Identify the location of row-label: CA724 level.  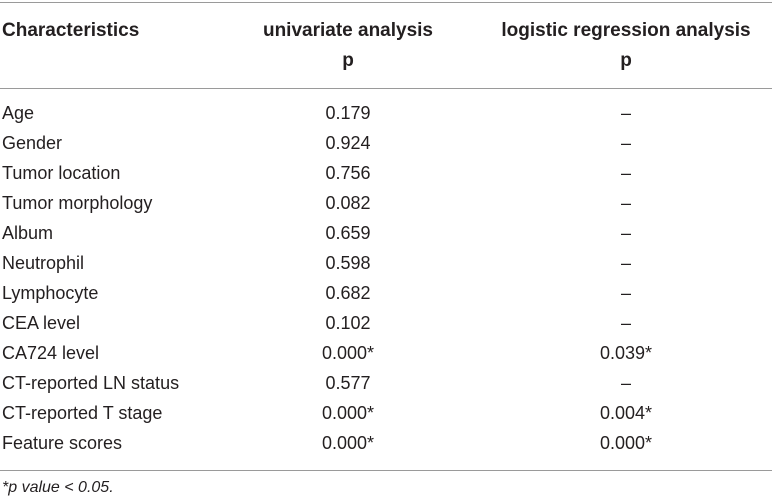
(51, 353).